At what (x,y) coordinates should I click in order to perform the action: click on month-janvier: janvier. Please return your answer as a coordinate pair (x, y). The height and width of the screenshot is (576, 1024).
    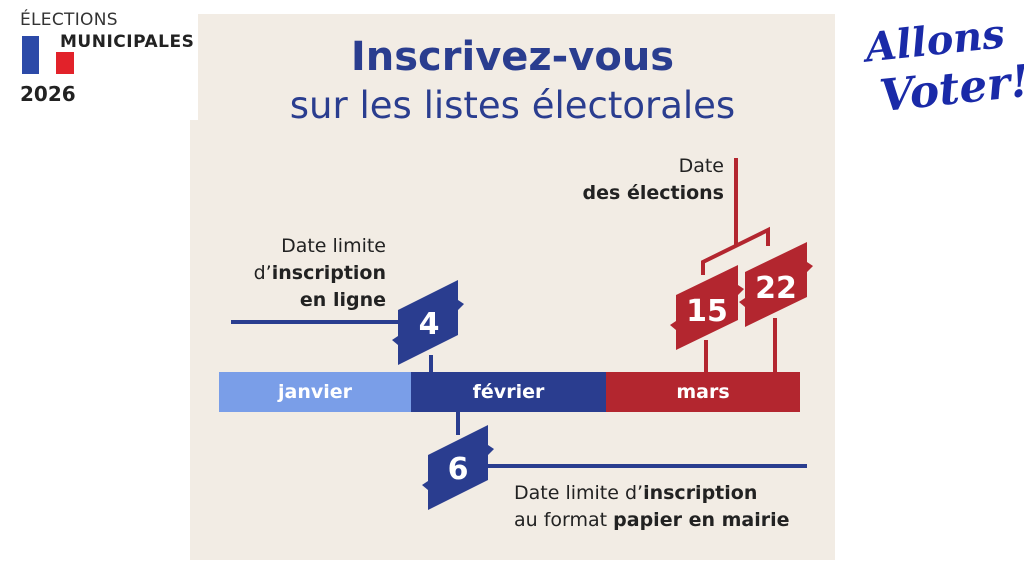
    Looking at the image, I should click on (315, 392).